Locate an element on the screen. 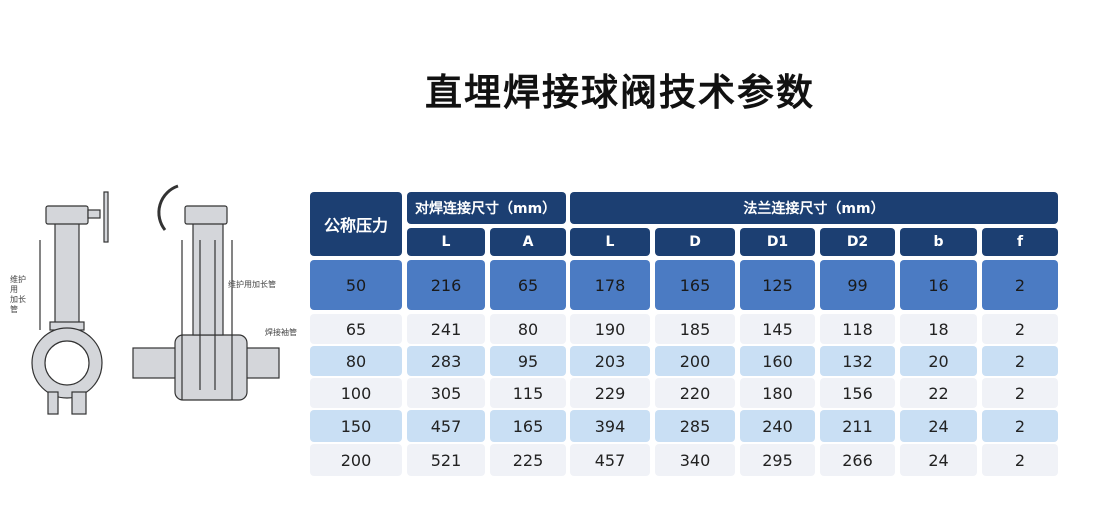  table-cell: 16 is located at coordinates (938, 285).